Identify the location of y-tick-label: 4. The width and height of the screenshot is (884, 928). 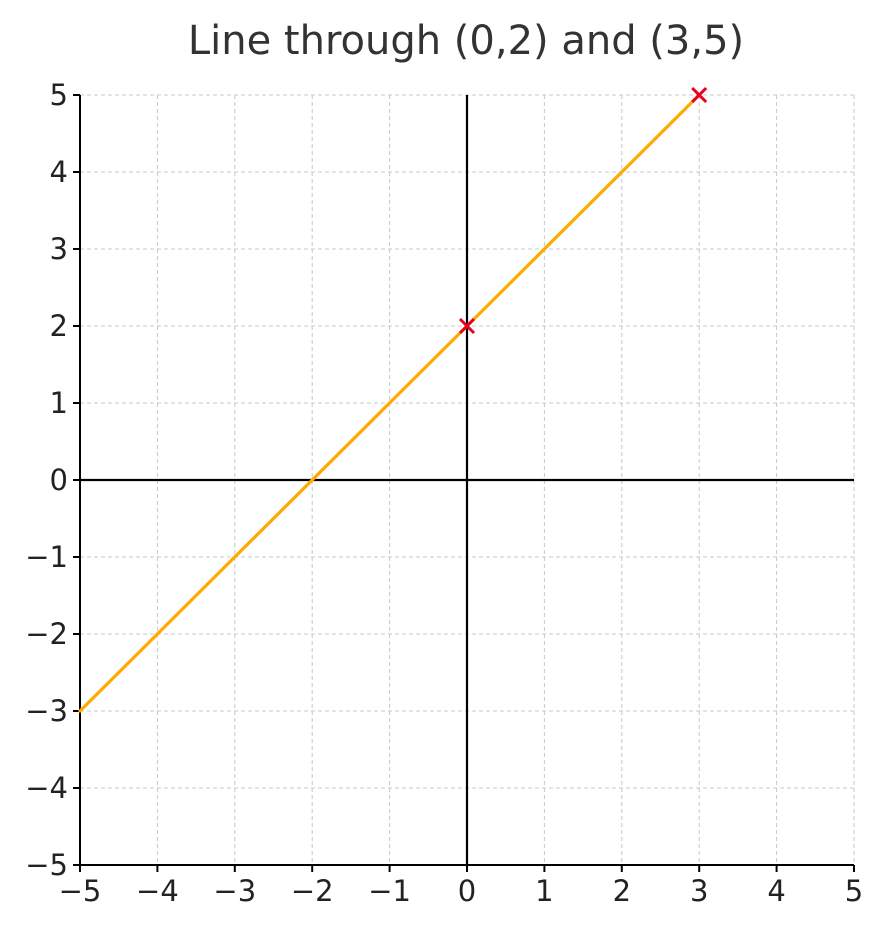
(59, 172).